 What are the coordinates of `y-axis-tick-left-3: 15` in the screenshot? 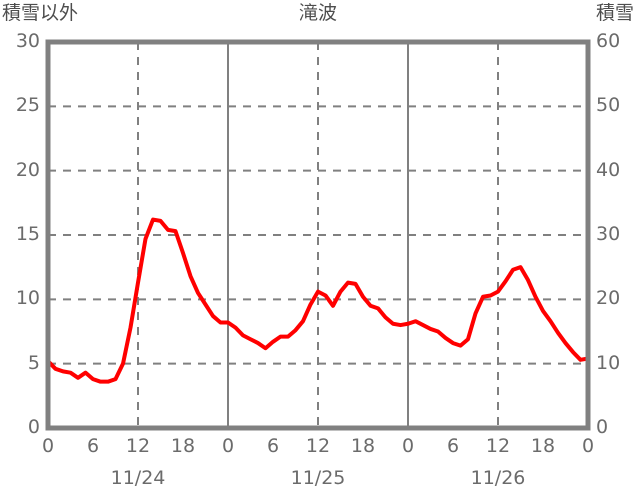 It's located at (27, 234).